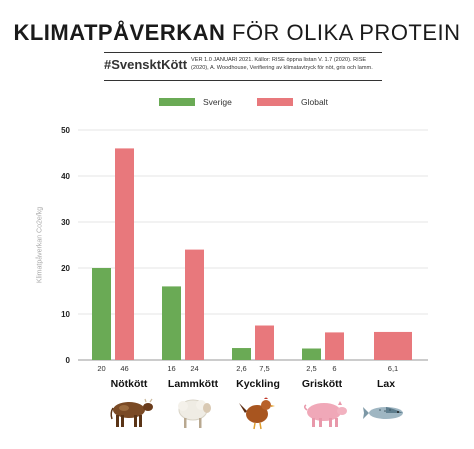  I want to click on y-tick-label-40: 40, so click(65, 176).